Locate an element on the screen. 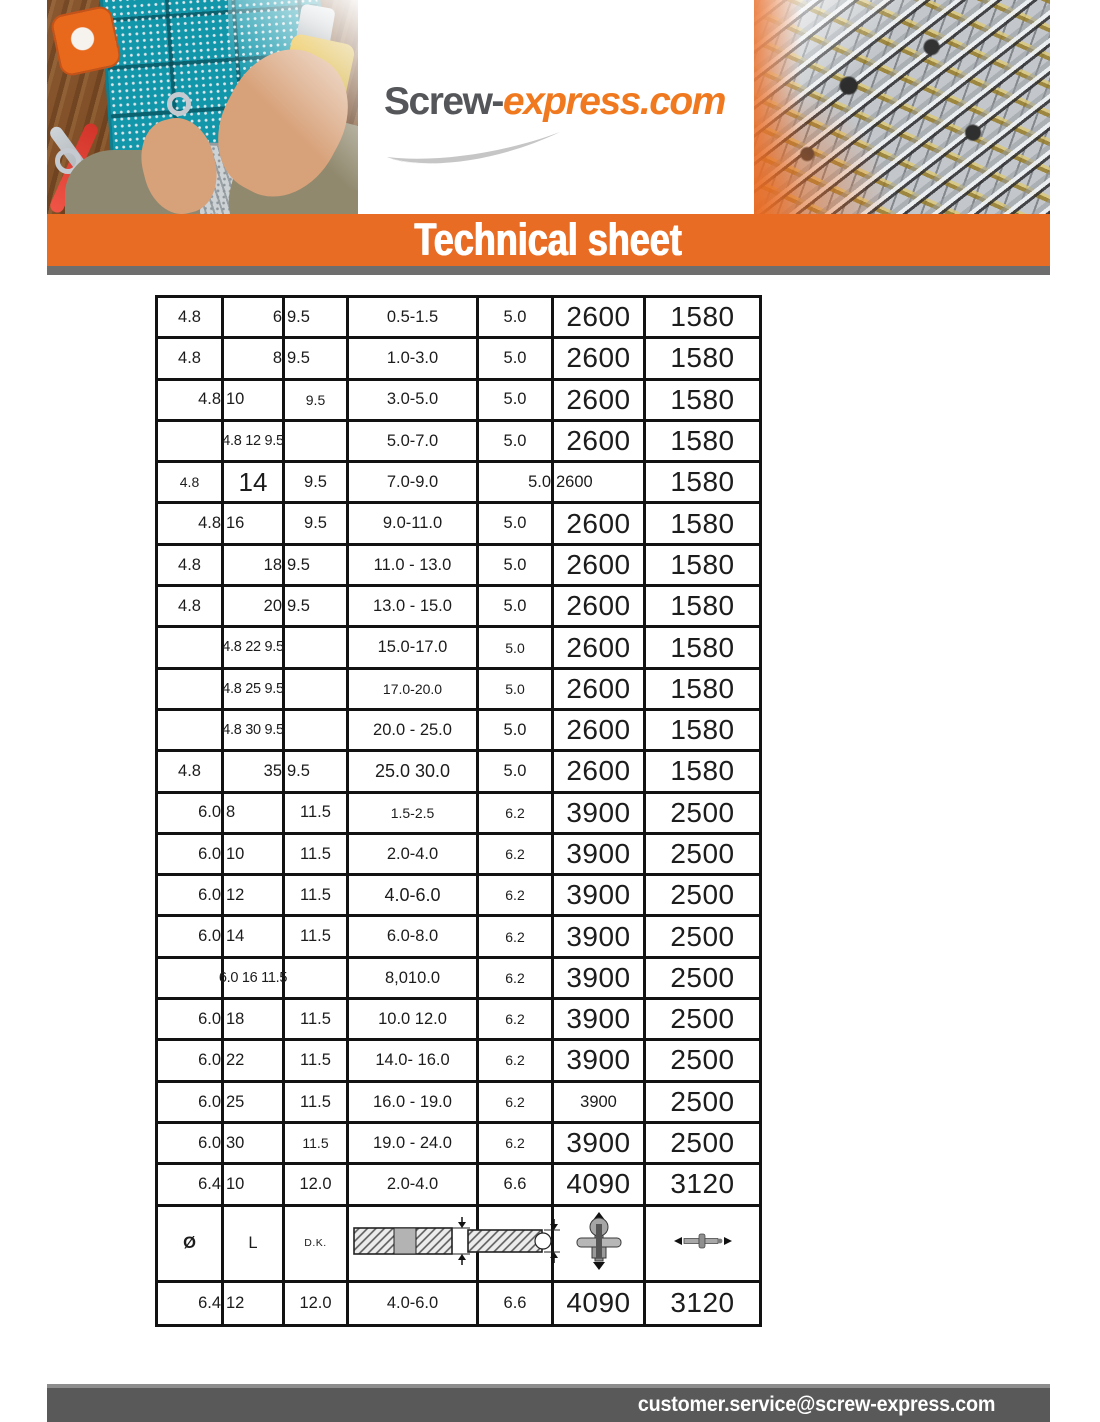  cell-text: 20 is located at coordinates (272, 605).